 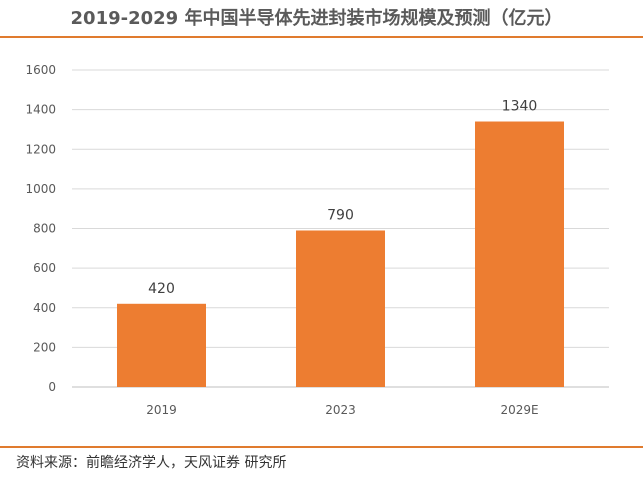 What do you see at coordinates (40, 70) in the screenshot?
I see `y-tick-label: 1600` at bounding box center [40, 70].